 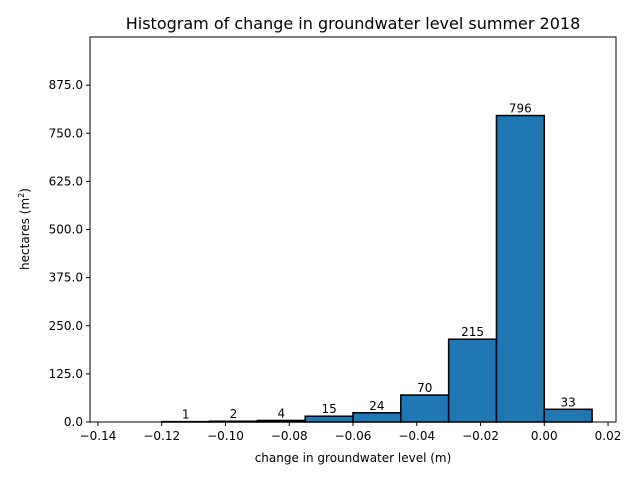 What do you see at coordinates (353, 436) in the screenshot?
I see `x-tick-label: −0.06` at bounding box center [353, 436].